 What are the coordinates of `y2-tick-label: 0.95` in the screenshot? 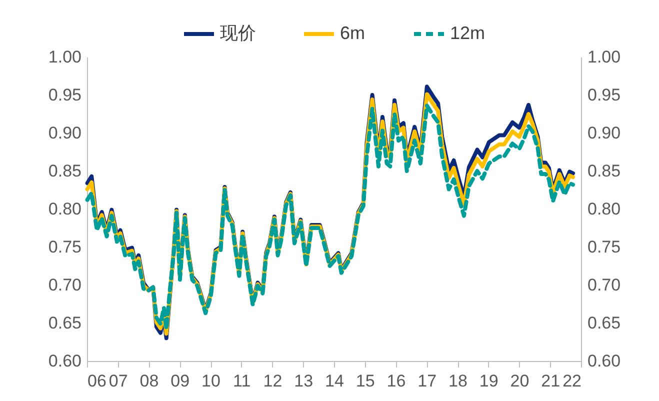 It's located at (604, 95).